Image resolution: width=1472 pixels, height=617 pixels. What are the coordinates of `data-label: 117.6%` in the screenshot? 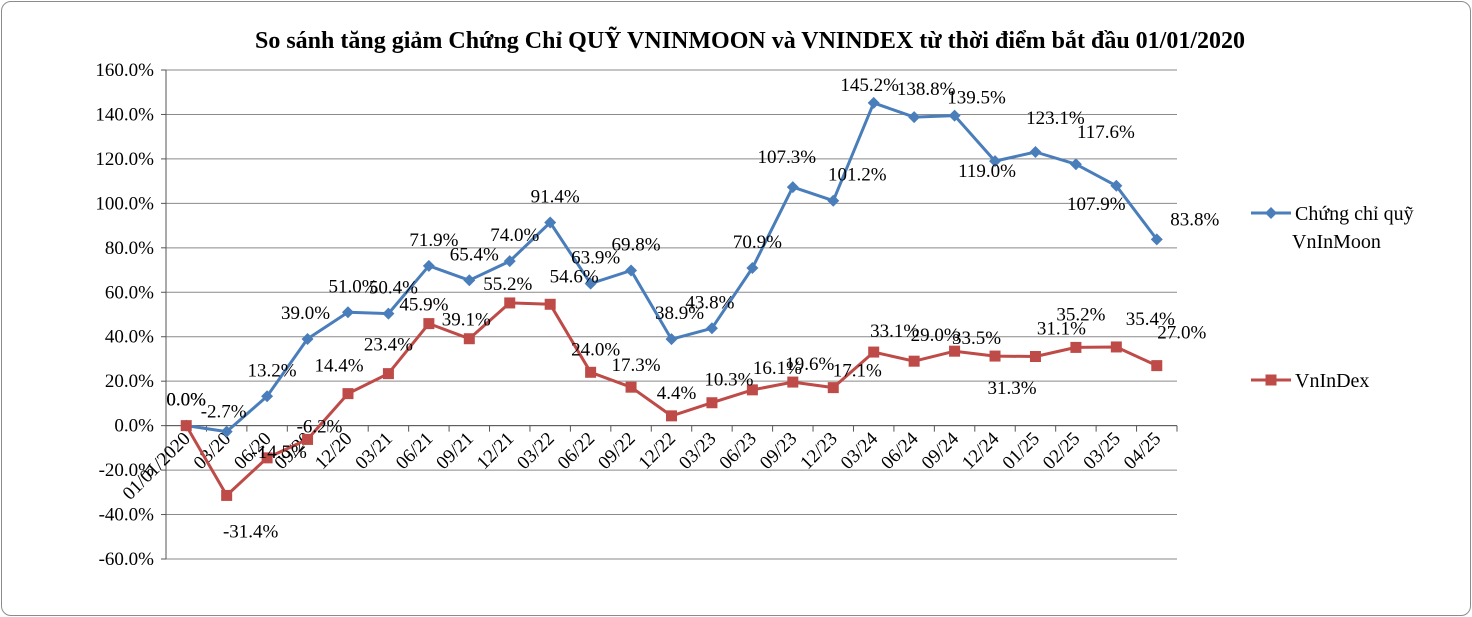 It's located at (1106, 132).